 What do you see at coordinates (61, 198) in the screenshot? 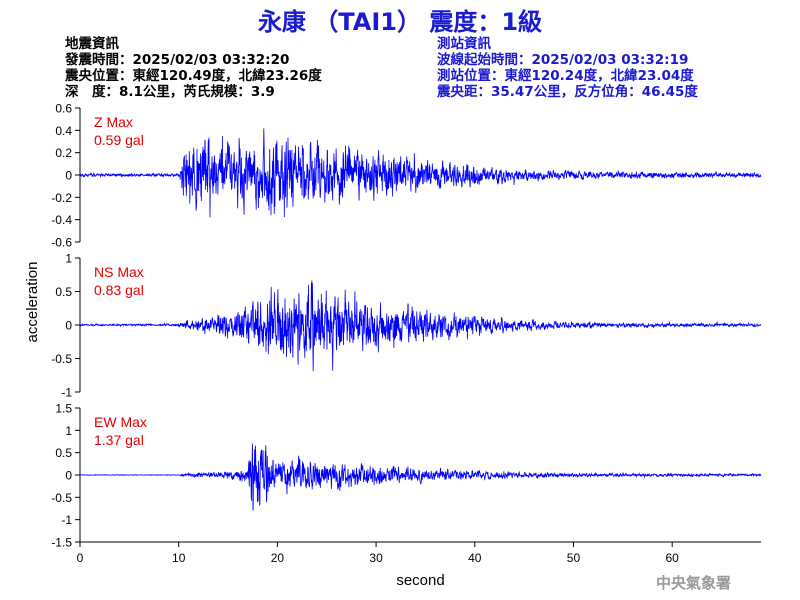
I see `y-tick-label: -0.2` at bounding box center [61, 198].